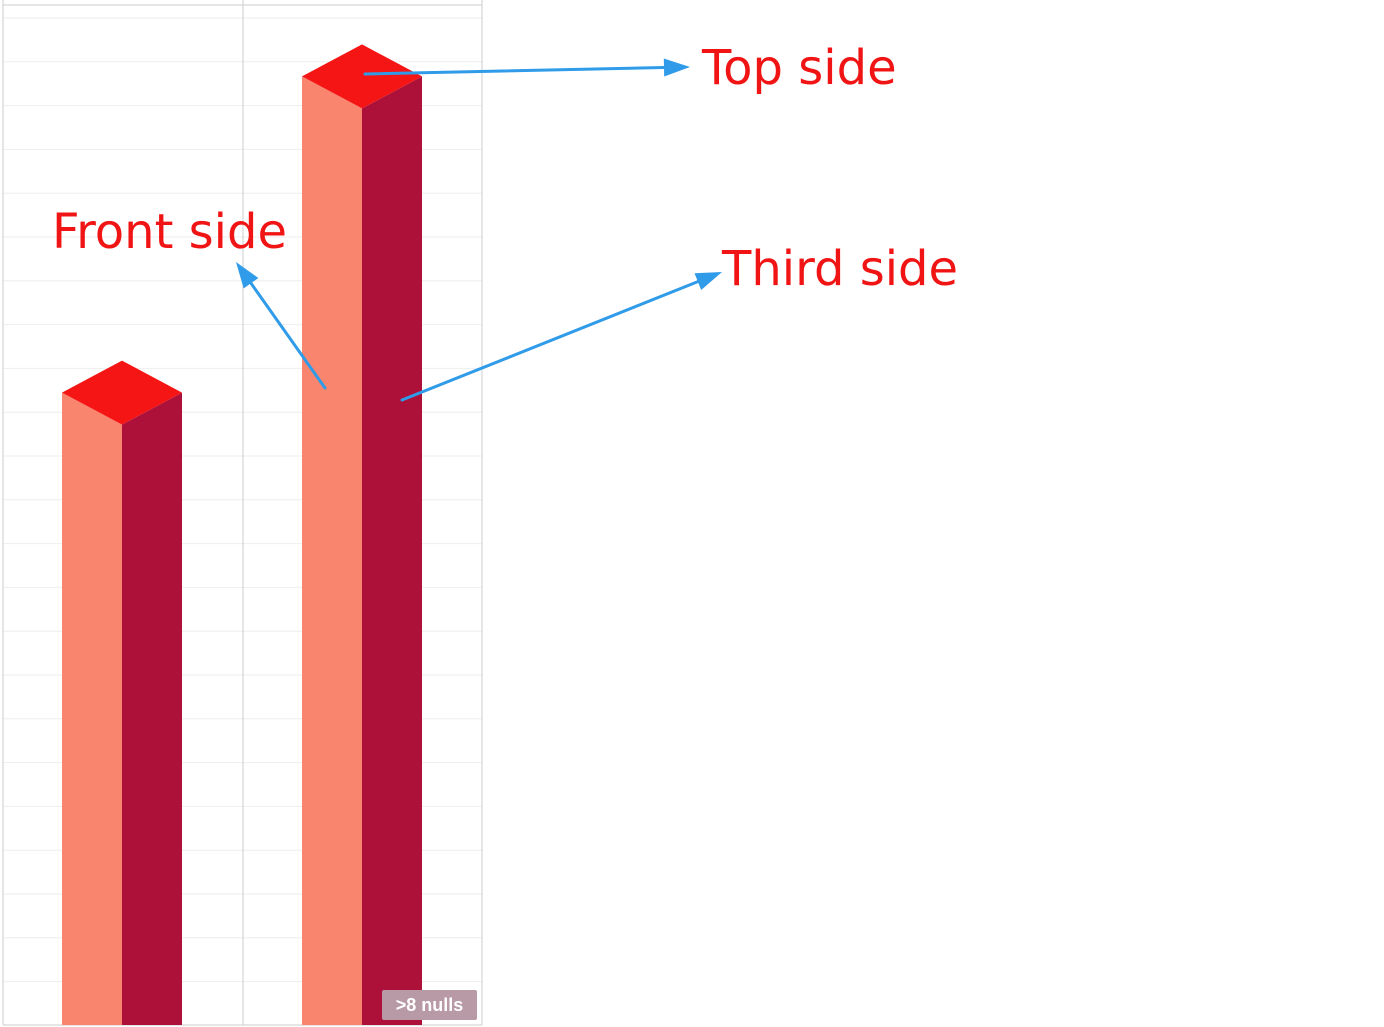  Describe the element at coordinates (840, 269) in the screenshot. I see `annotation-third-side: Third side` at that location.